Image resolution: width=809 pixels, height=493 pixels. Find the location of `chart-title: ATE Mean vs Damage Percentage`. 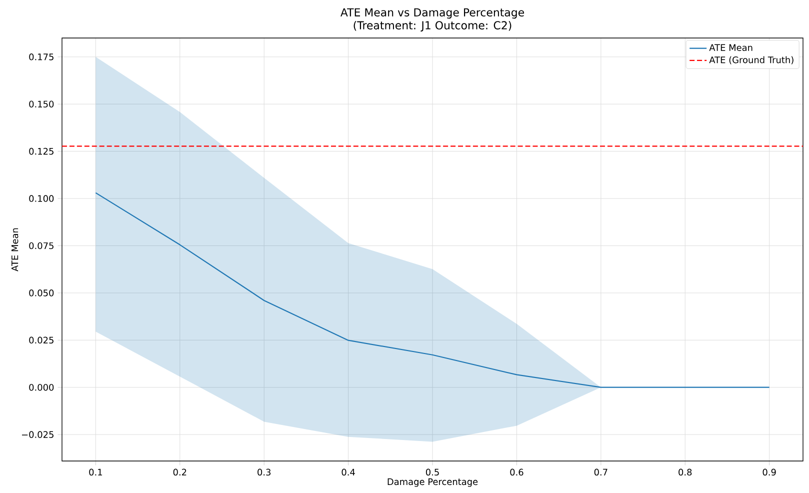

chart-title: ATE Mean vs Damage Percentage is located at coordinates (432, 13).